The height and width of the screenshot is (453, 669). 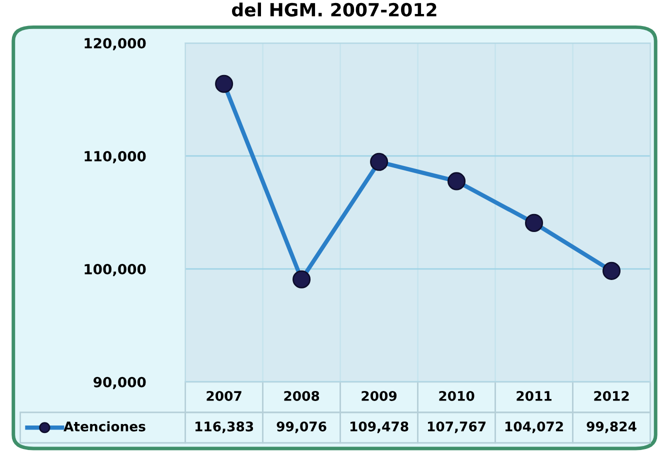 What do you see at coordinates (534, 427) in the screenshot?
I see `data-label: 104,072` at bounding box center [534, 427].